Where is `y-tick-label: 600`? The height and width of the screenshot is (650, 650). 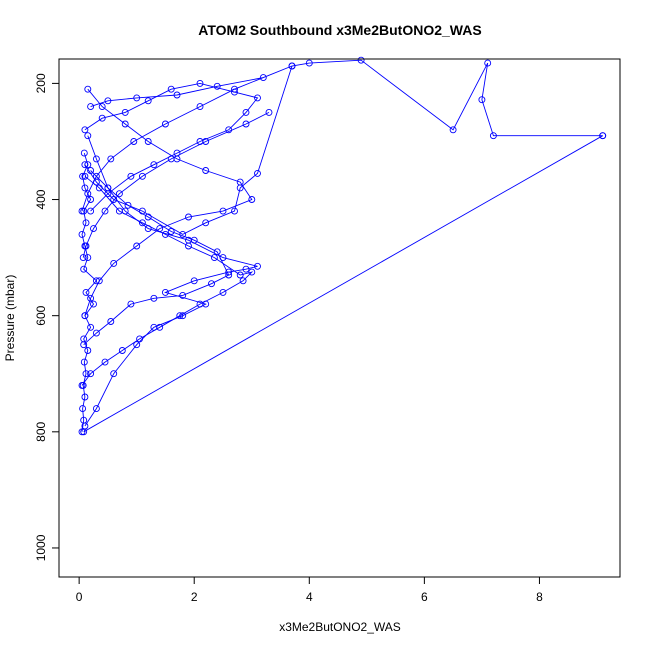
y-tick-label: 600 is located at coordinates (41, 315).